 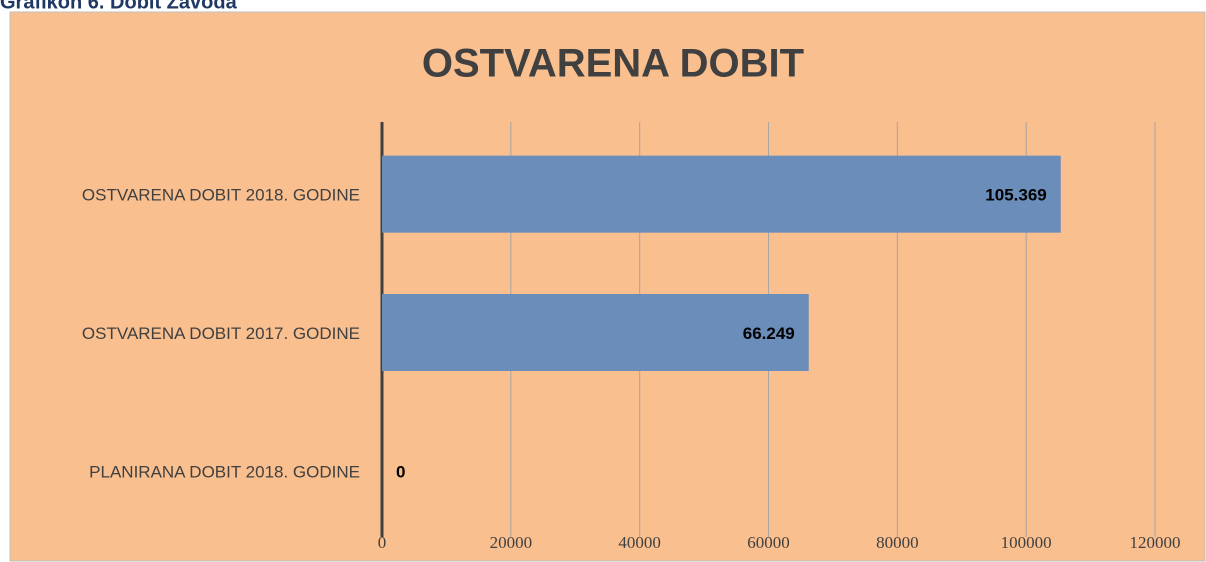 I want to click on x-tick-label: 40000, so click(x=639, y=542).